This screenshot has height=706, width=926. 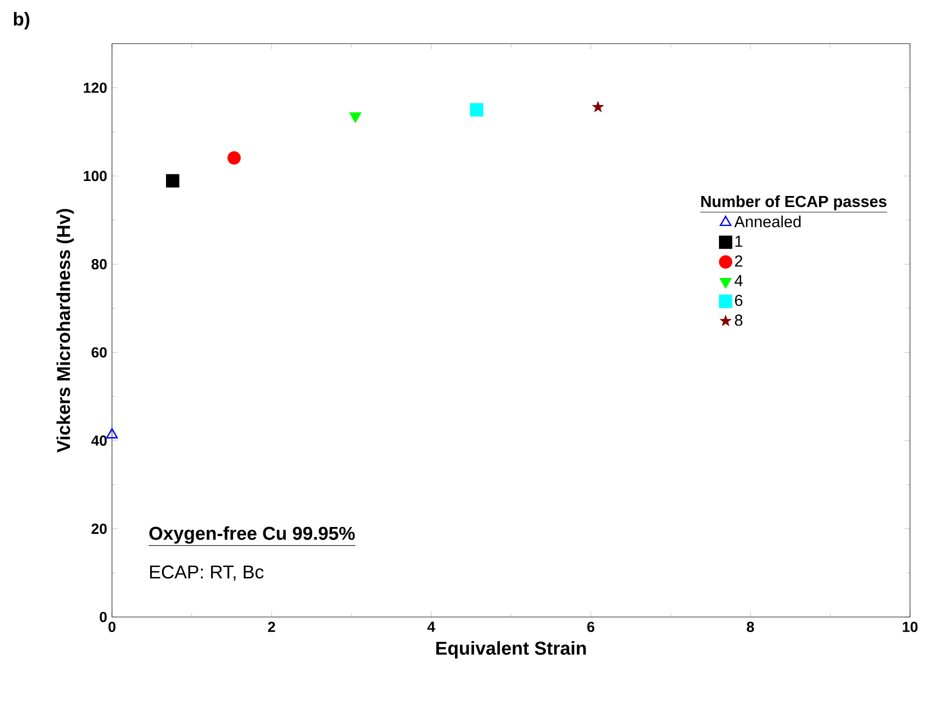 What do you see at coordinates (95, 176) in the screenshot?
I see `y-tick-label: 100` at bounding box center [95, 176].